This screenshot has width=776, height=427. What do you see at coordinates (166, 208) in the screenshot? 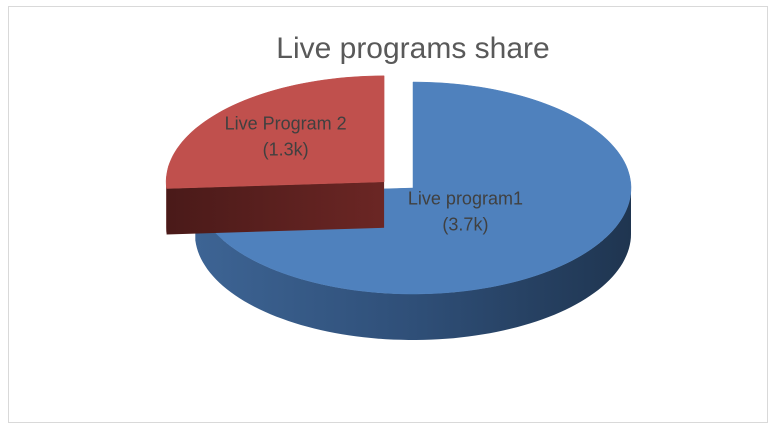
I see `slice-side` at bounding box center [166, 208].